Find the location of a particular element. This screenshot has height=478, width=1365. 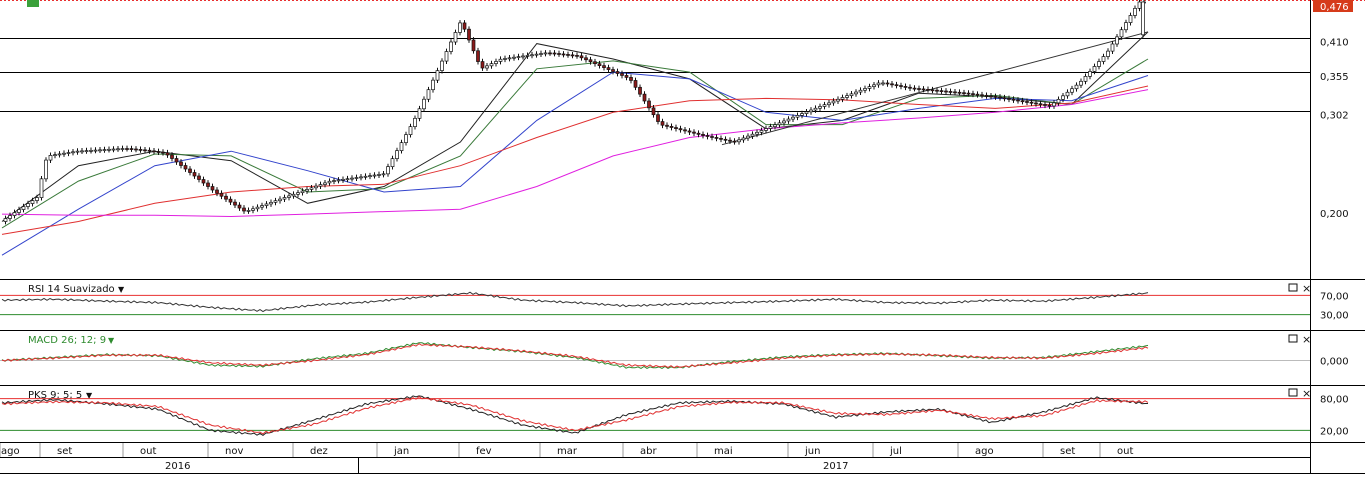

month-label: set is located at coordinates (1067, 451).